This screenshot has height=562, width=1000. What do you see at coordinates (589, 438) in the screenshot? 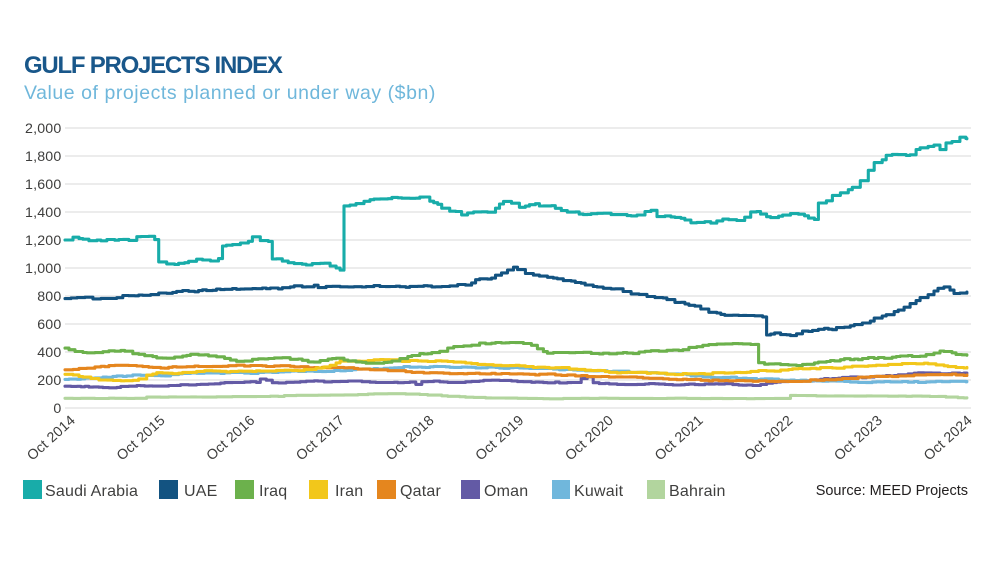
I see `svg-text: Oct 2020` at bounding box center [589, 438].